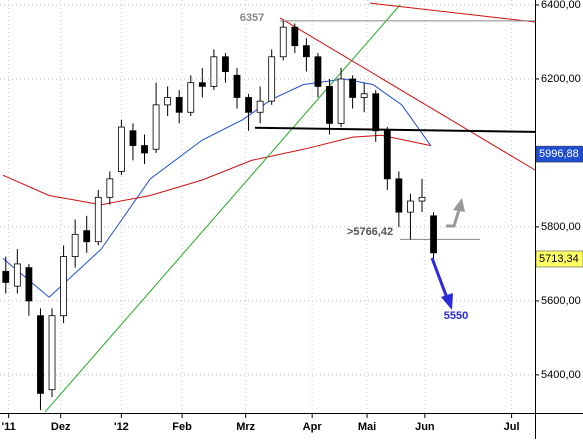 Image resolution: width=583 pixels, height=444 pixels. I want to click on x-tick-label: Jun, so click(425, 427).